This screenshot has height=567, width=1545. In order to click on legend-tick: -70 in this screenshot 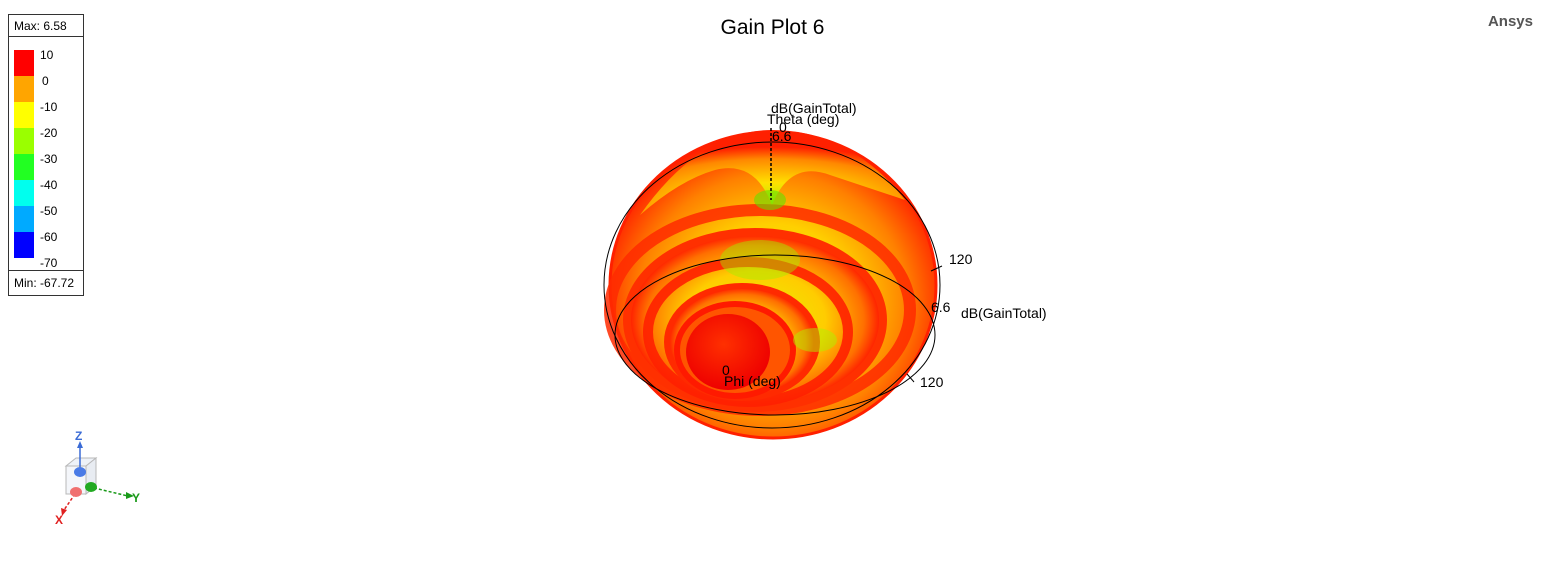, I will do `click(49, 263)`.